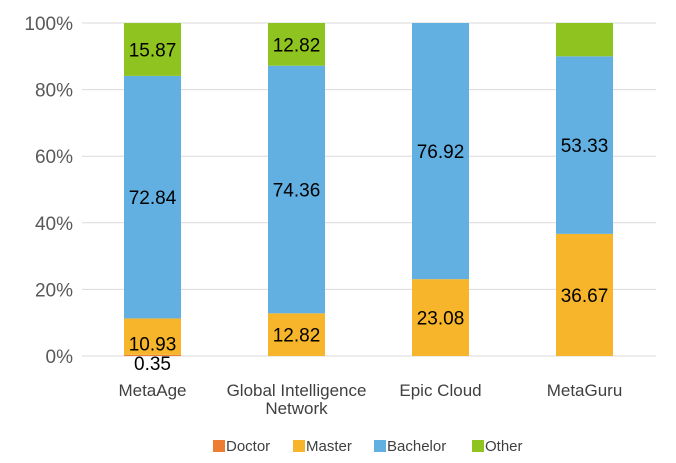 Image resolution: width=676 pixels, height=463 pixels. I want to click on data-label: 23.08, so click(441, 319).